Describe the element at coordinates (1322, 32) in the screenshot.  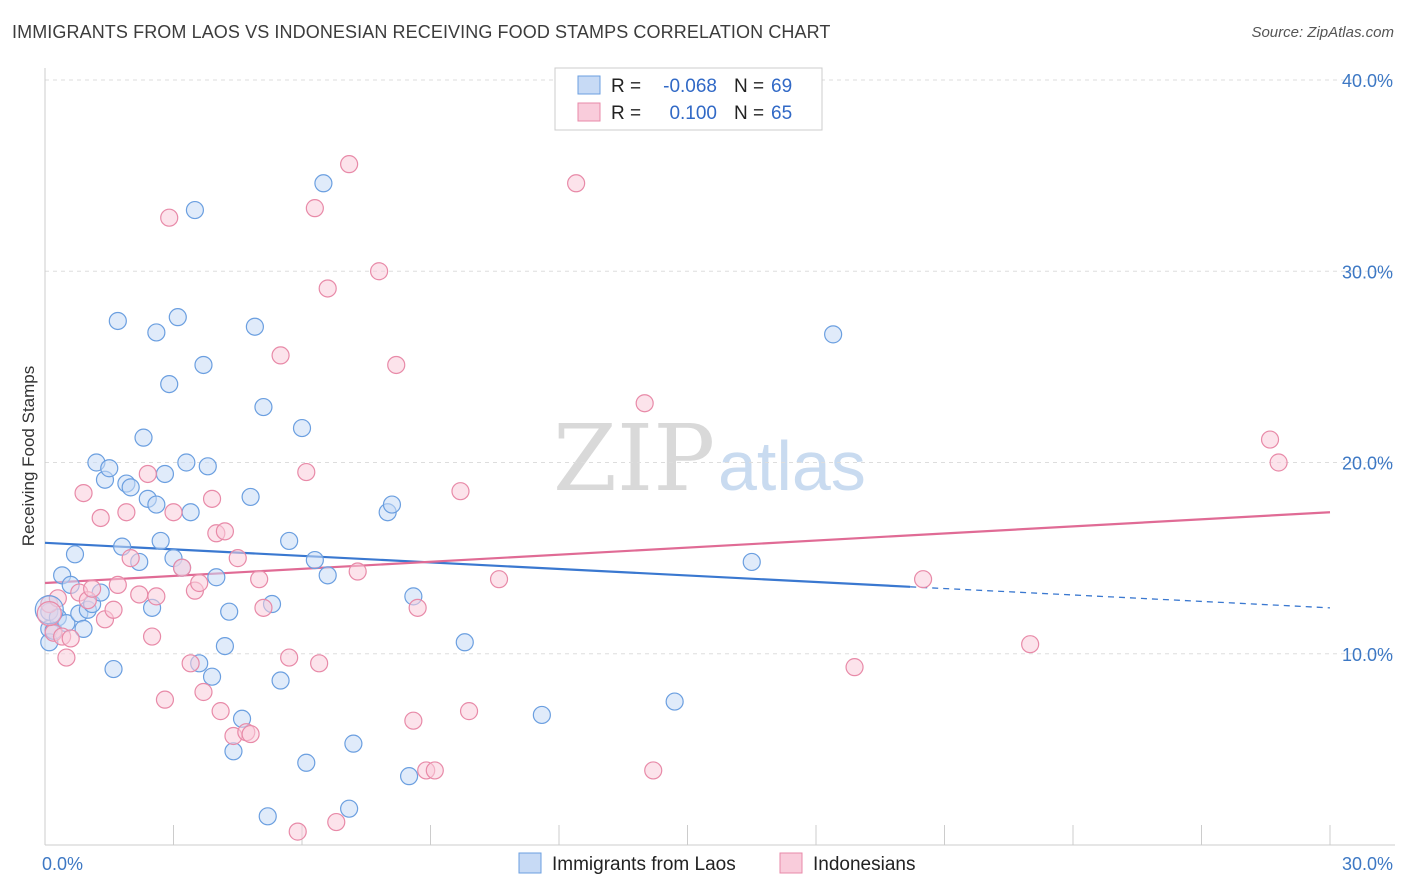
I see `chart-source: Source: ZipAtlas.com` at that location.